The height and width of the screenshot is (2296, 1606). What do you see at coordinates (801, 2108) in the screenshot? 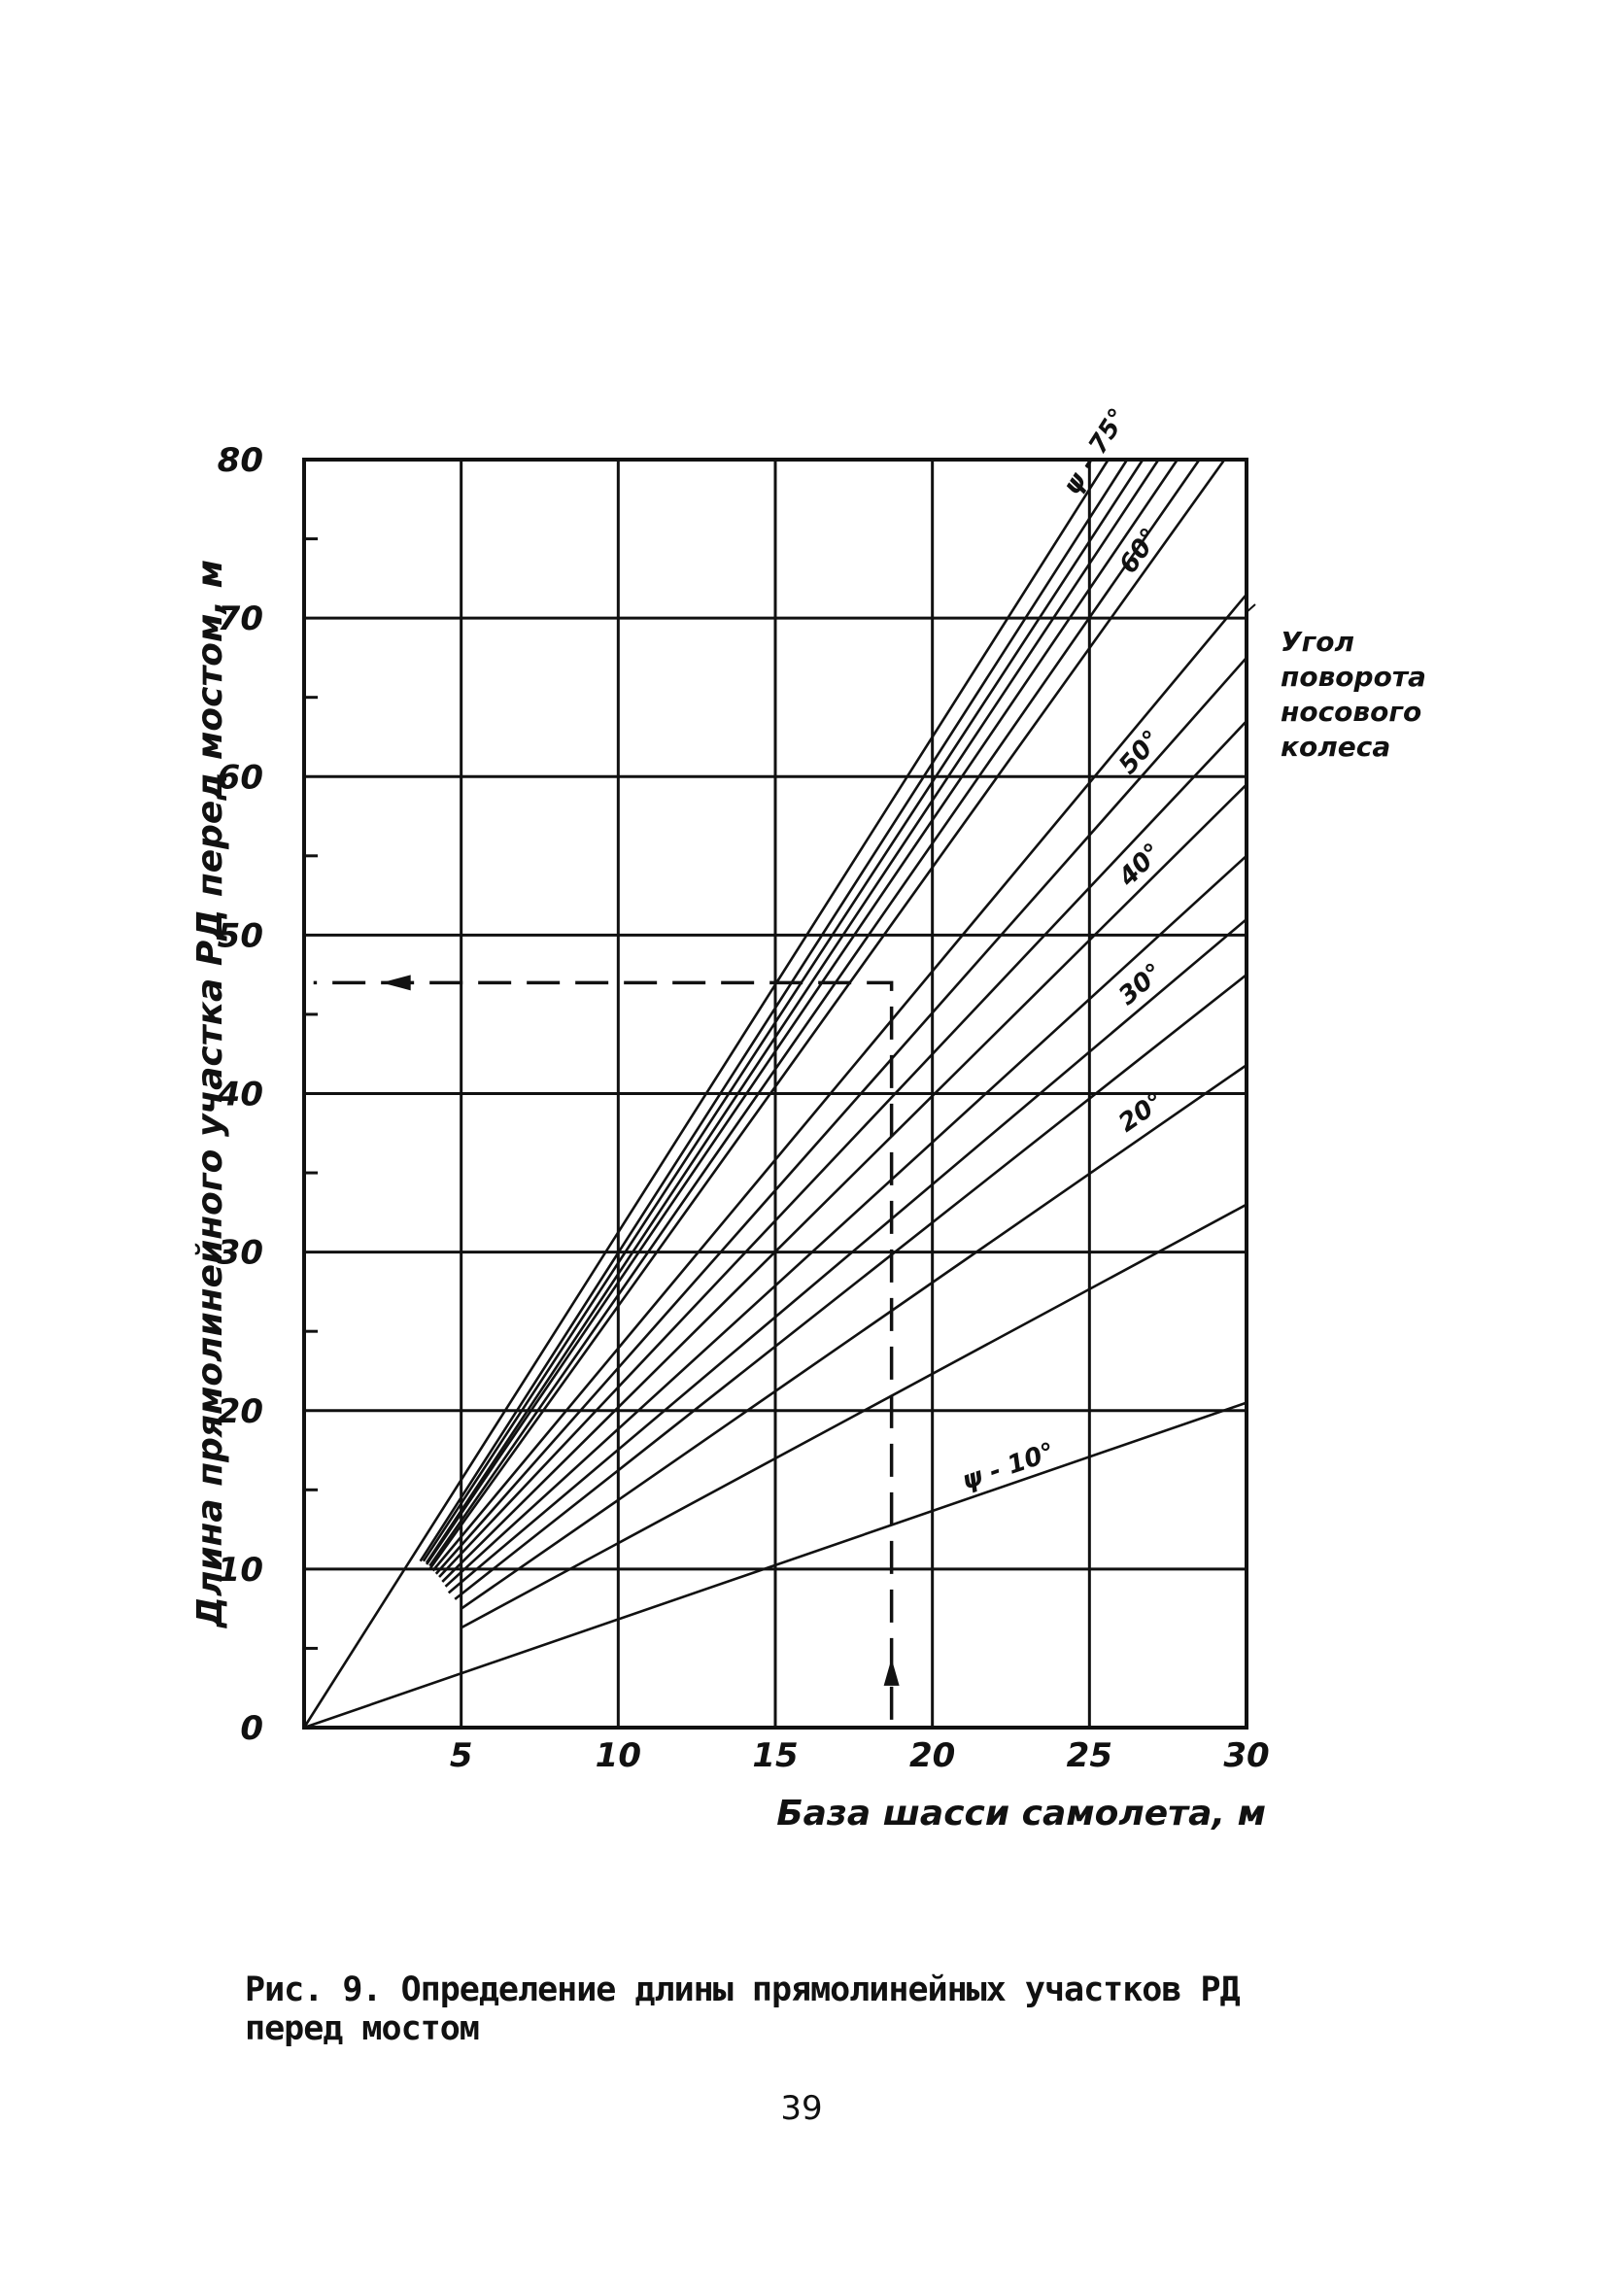
I see `page-number: 39` at bounding box center [801, 2108].